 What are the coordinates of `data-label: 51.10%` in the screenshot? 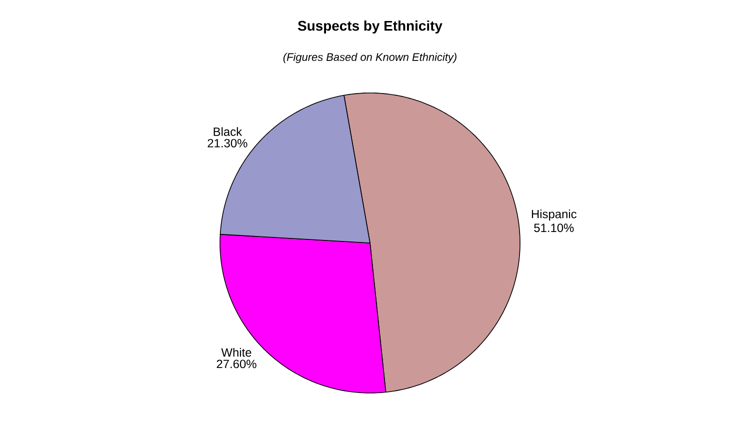 It's located at (554, 228).